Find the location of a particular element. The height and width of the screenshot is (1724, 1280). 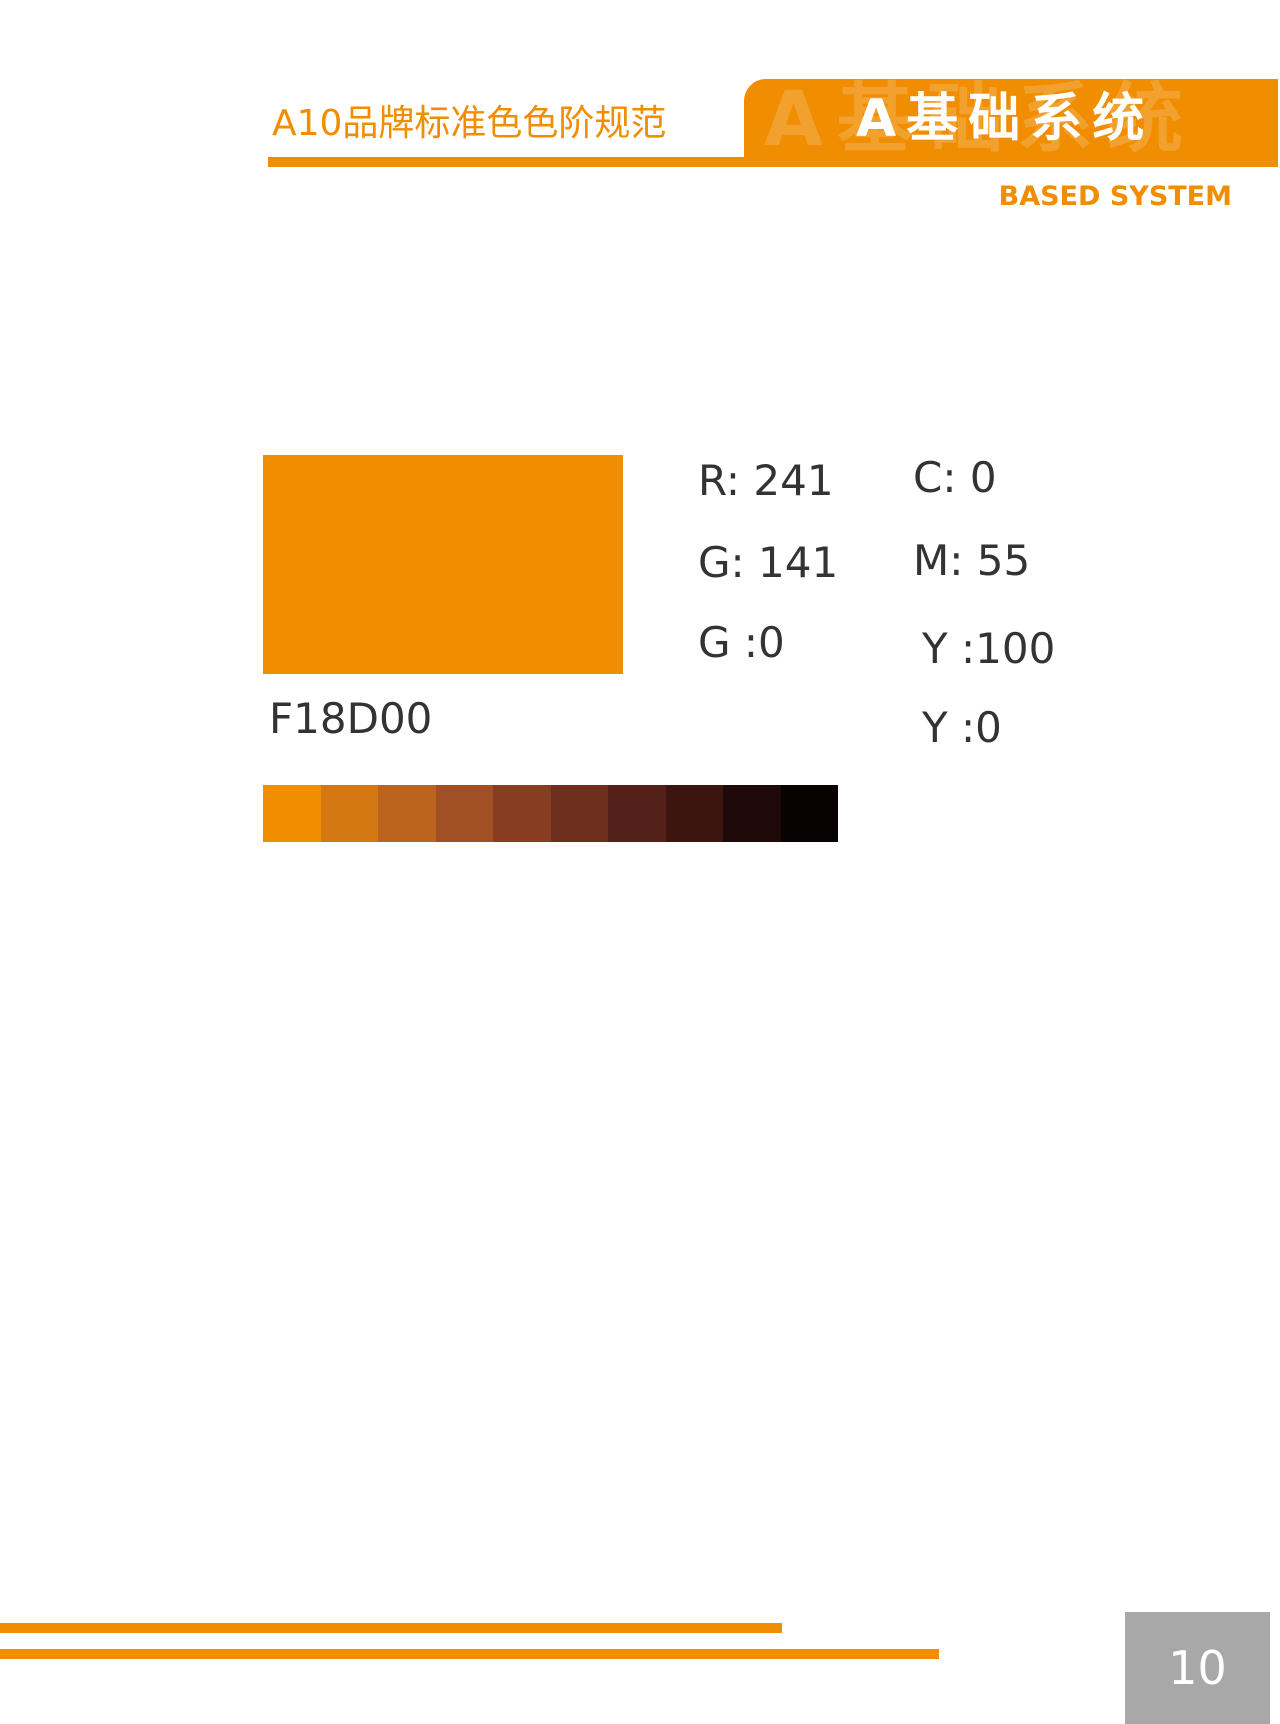

color-scale is located at coordinates (550, 813).